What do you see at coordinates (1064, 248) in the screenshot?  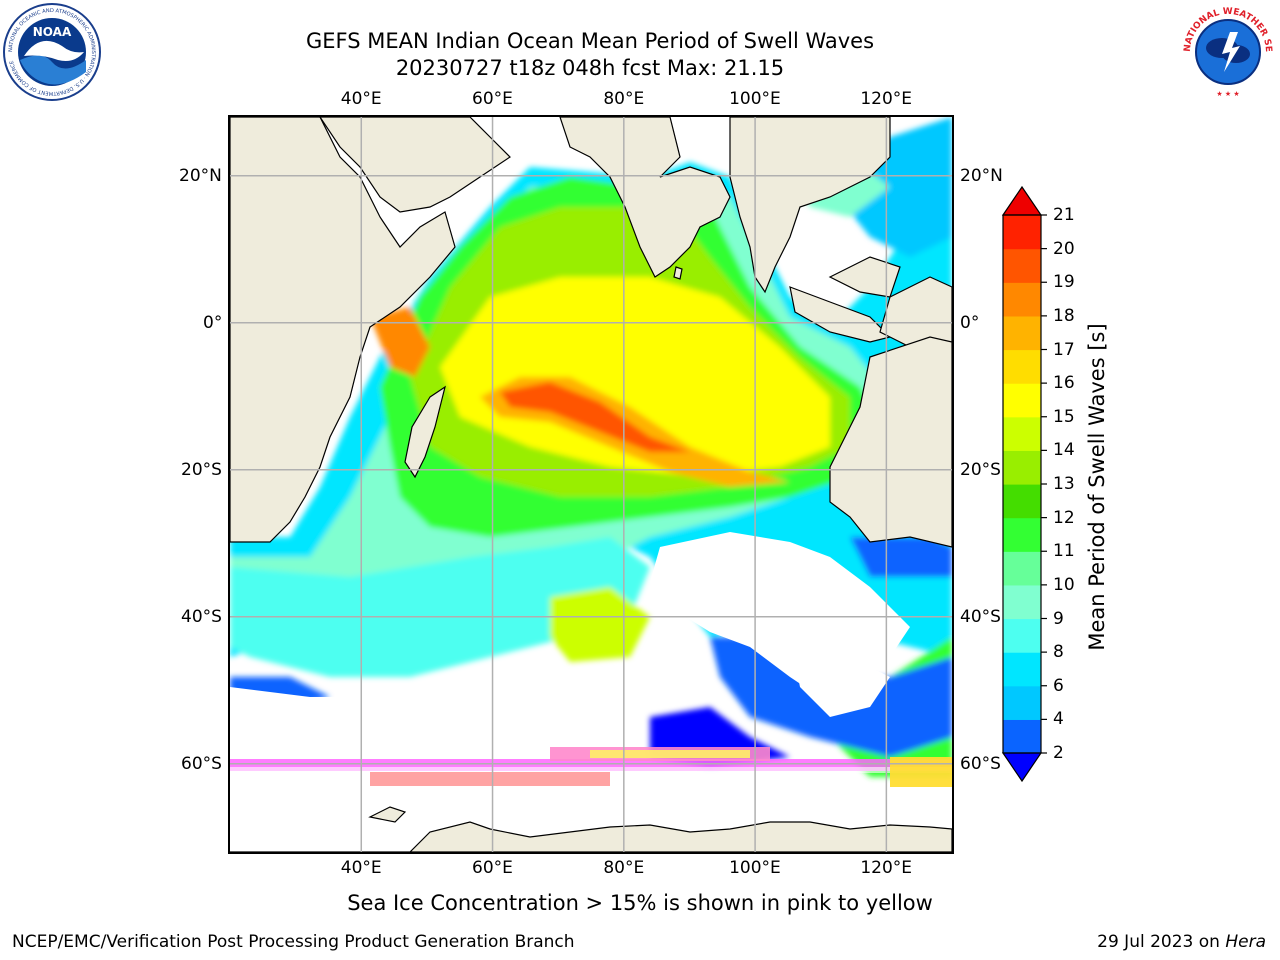 I see `colorbar-tick-label: 20` at bounding box center [1064, 248].